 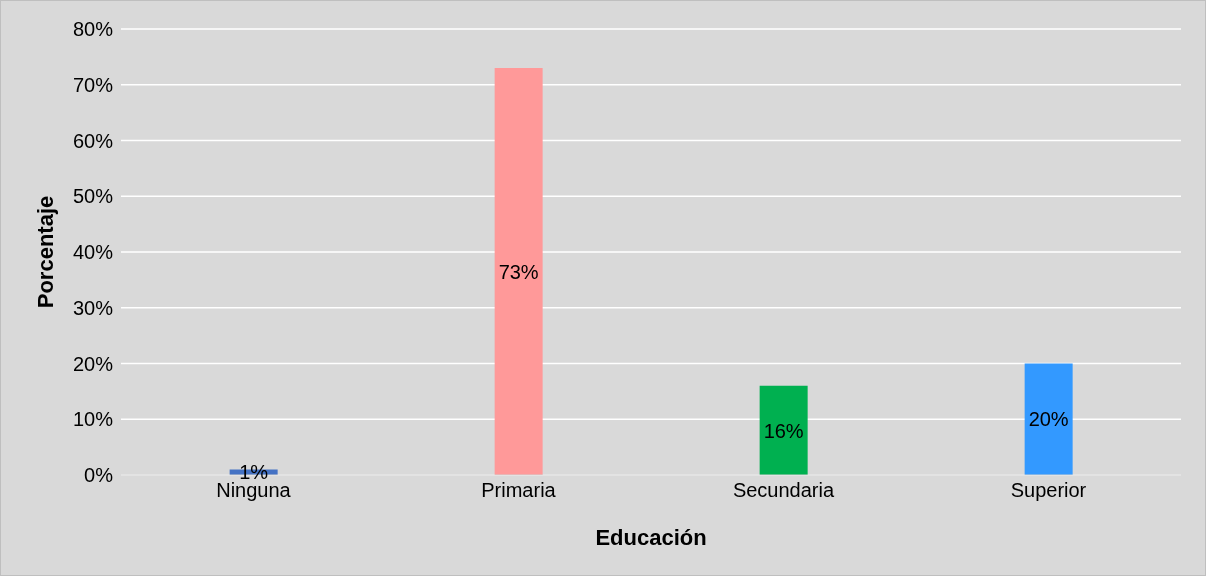 What do you see at coordinates (93, 419) in the screenshot?
I see `y-tick-label: 10%` at bounding box center [93, 419].